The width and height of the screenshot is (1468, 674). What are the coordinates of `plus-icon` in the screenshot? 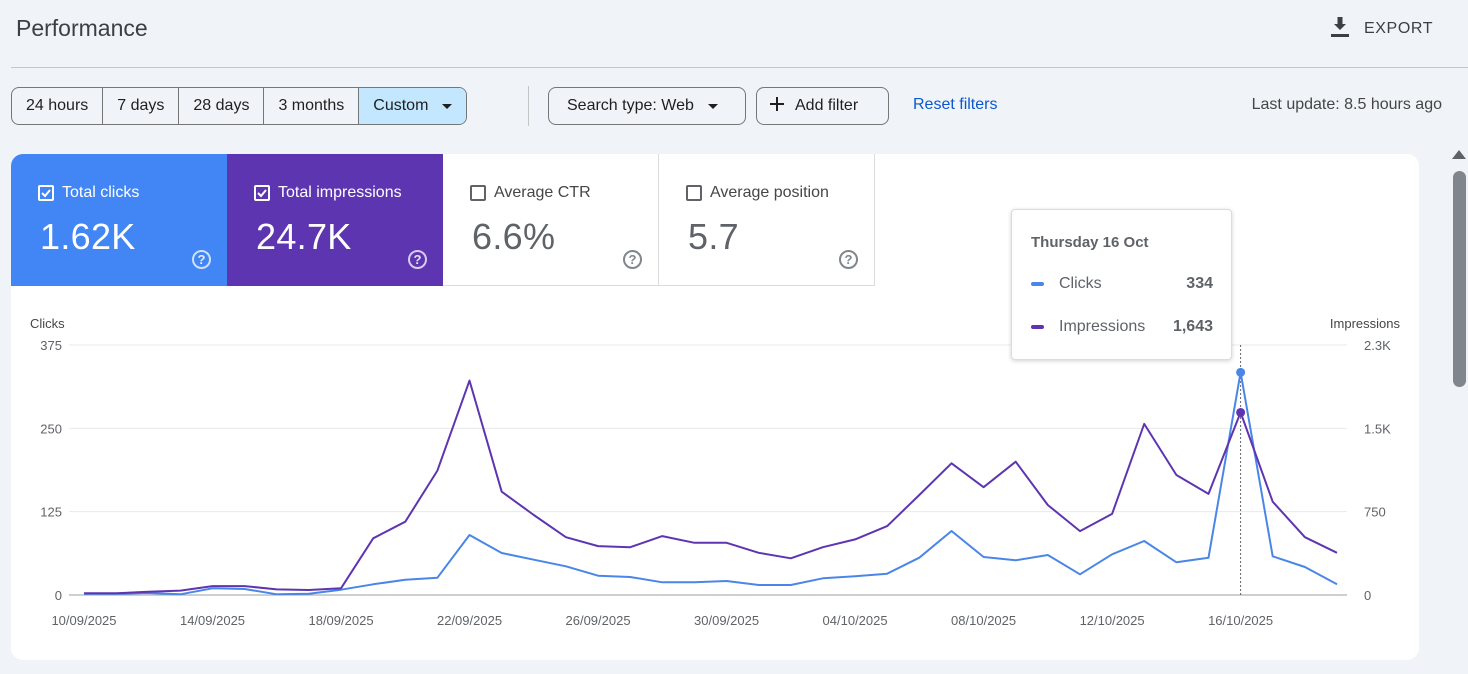 It's located at (777, 106).